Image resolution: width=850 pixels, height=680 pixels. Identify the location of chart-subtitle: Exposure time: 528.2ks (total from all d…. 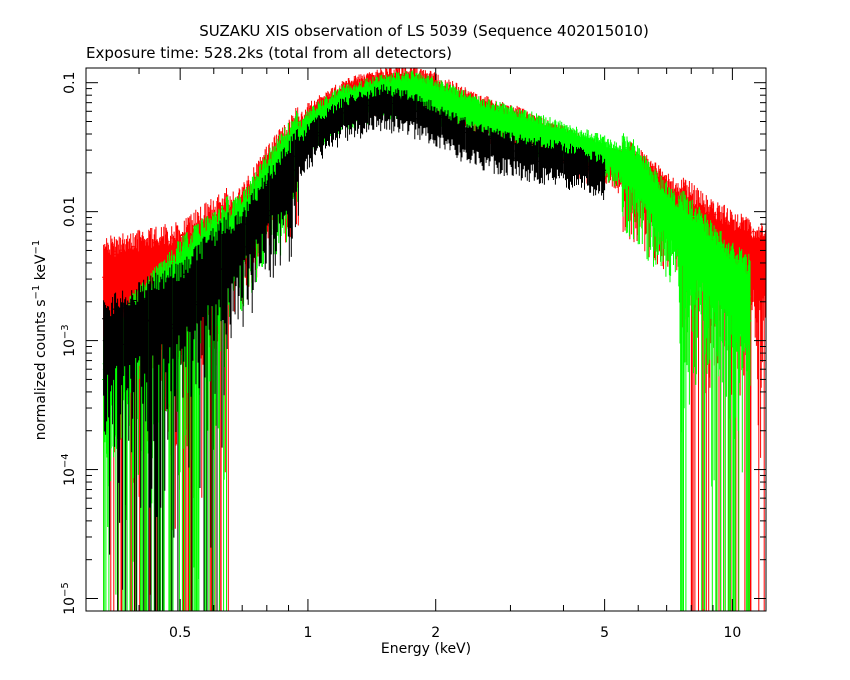
(269, 53).